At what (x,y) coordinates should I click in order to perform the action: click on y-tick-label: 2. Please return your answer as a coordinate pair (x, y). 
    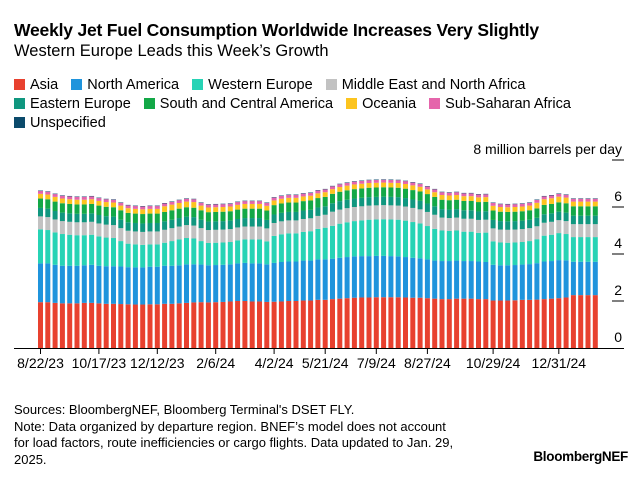
    Looking at the image, I should click on (618, 290).